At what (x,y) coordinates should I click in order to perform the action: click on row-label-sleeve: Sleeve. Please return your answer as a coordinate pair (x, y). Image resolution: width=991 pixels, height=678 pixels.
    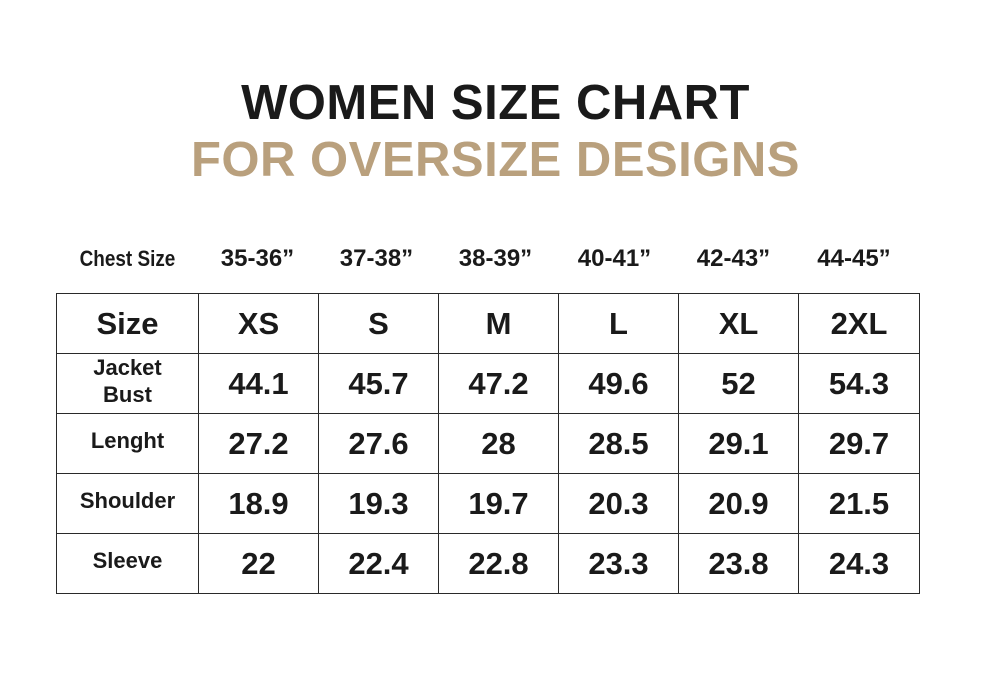
    Looking at the image, I should click on (127, 563).